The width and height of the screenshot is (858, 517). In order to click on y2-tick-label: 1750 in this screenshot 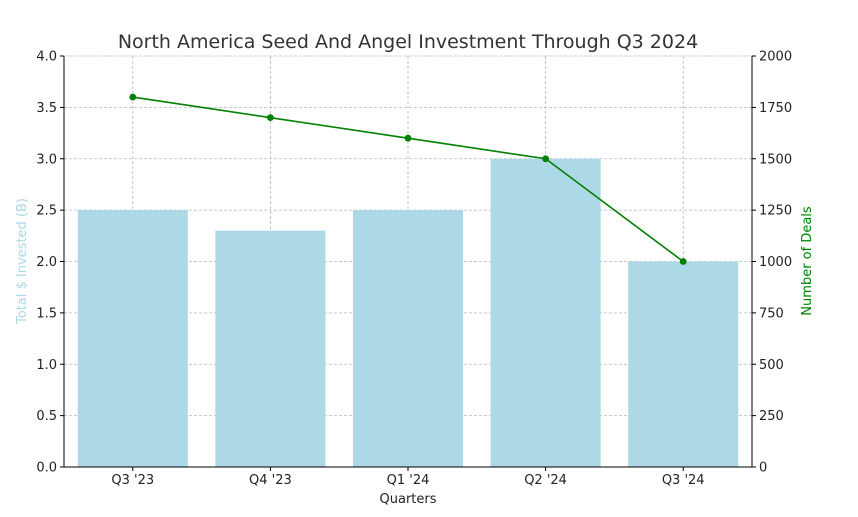, I will do `click(775, 108)`.